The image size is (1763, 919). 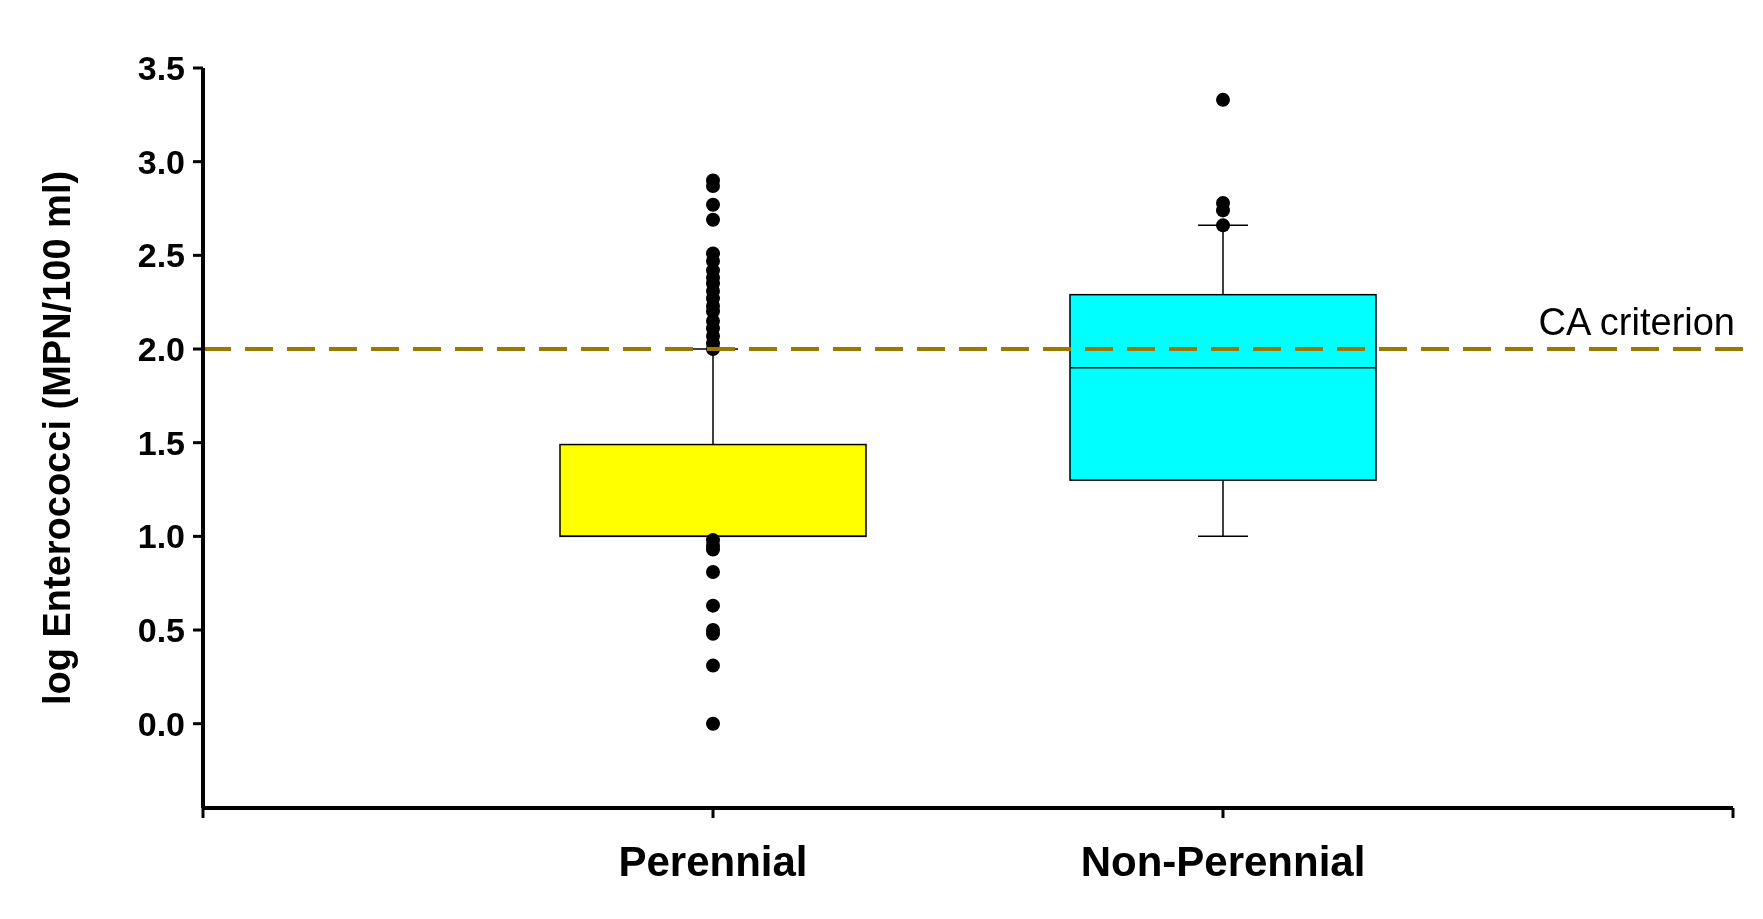 What do you see at coordinates (161, 161) in the screenshot?
I see `y-tick-label: 3.0` at bounding box center [161, 161].